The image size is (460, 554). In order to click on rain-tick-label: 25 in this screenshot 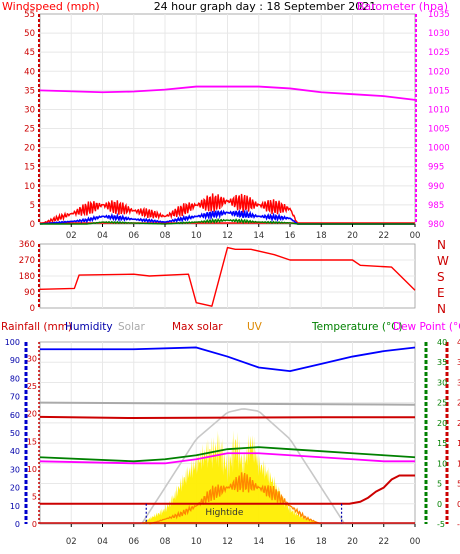, I will do `click(32, 386)`.